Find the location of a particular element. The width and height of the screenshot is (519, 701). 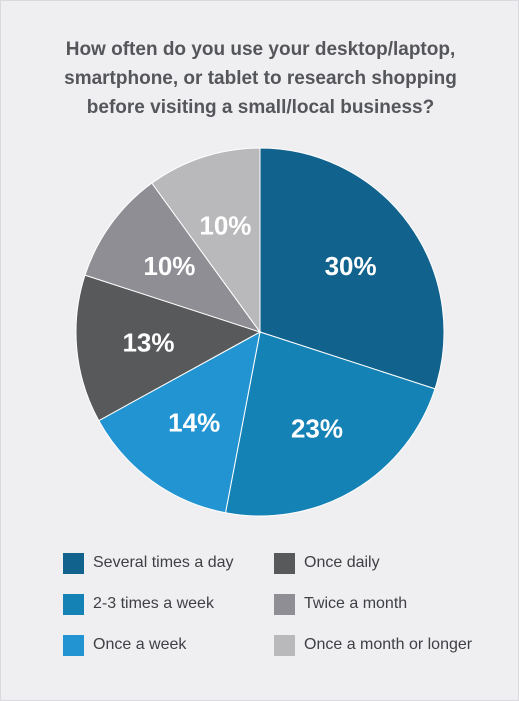

legend-swatch-once-daily is located at coordinates (284, 563).